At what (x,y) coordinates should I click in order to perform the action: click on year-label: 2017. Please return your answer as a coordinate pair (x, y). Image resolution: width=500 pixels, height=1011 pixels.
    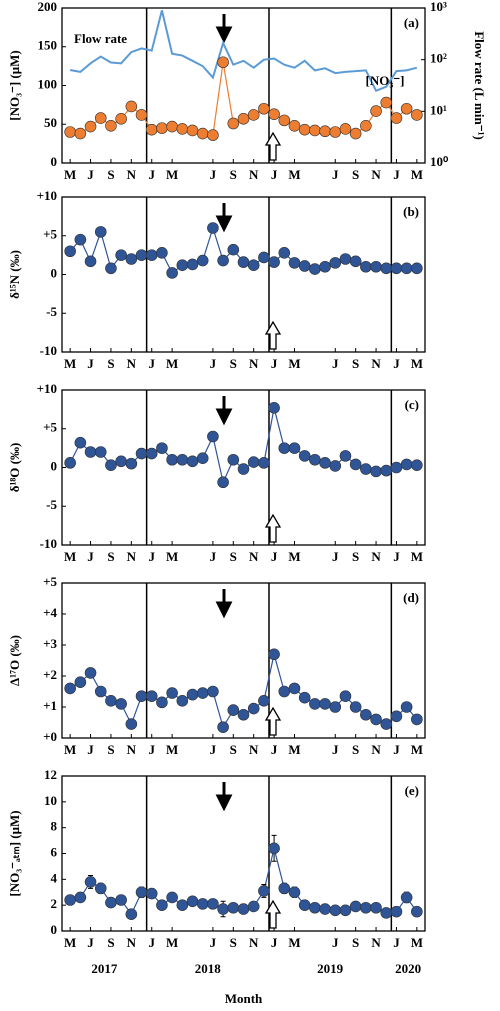
    Looking at the image, I should click on (104, 968).